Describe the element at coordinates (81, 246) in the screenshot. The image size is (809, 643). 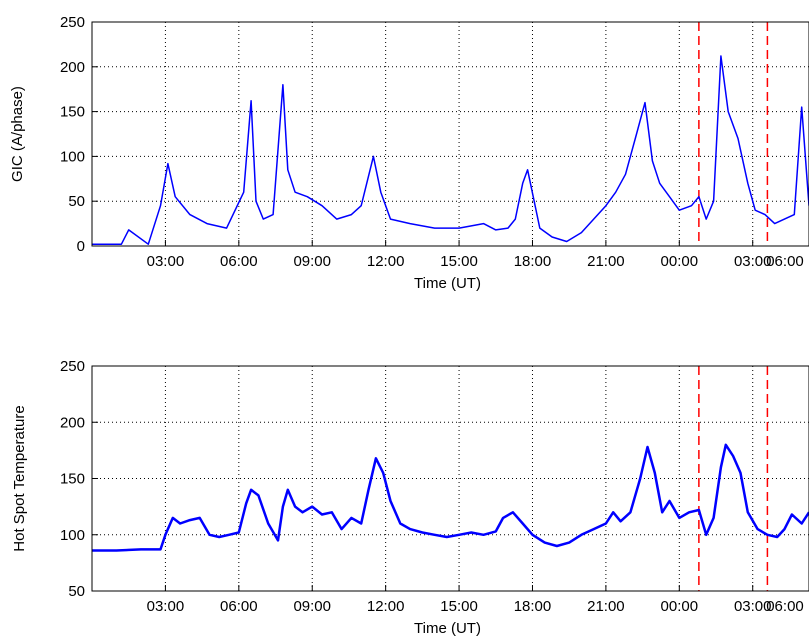
I see `y-tick-label: 0` at that location.